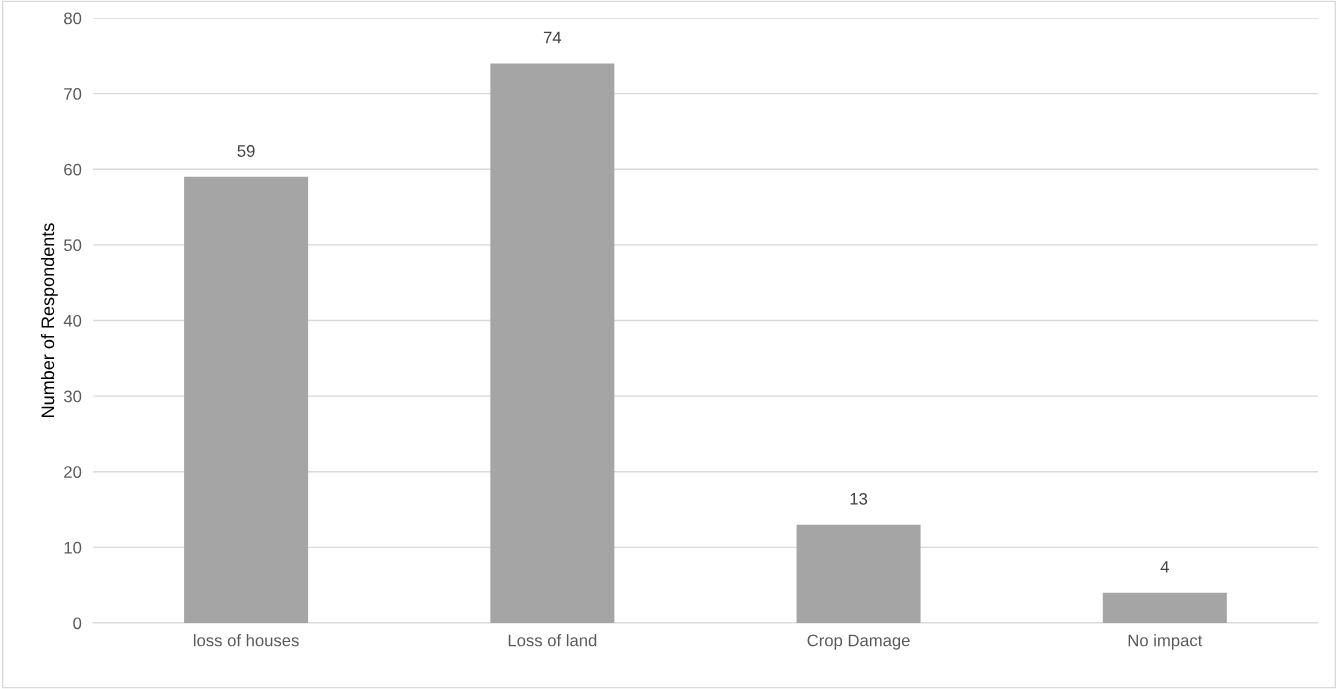 Image resolution: width=1338 pixels, height=689 pixels. Describe the element at coordinates (859, 498) in the screenshot. I see `data-label: 13` at that location.